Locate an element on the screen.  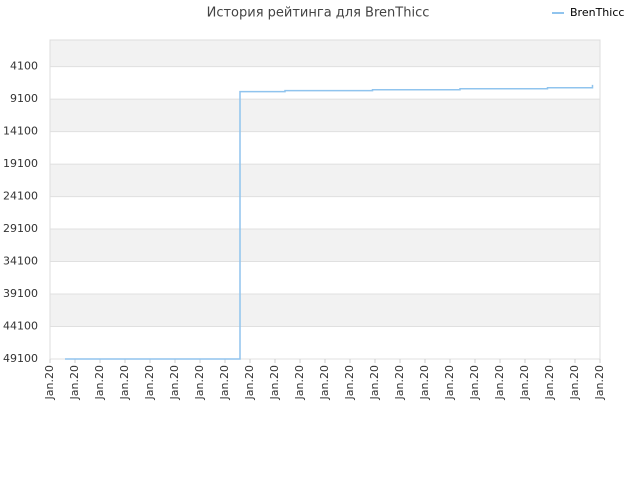
y-tick-label: 14100 is located at coordinates (20, 131).